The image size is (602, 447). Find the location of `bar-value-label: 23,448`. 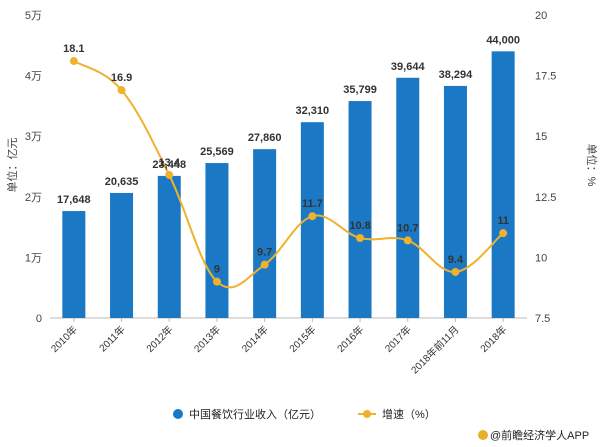

bar-value-label: 23,448 is located at coordinates (169, 165).